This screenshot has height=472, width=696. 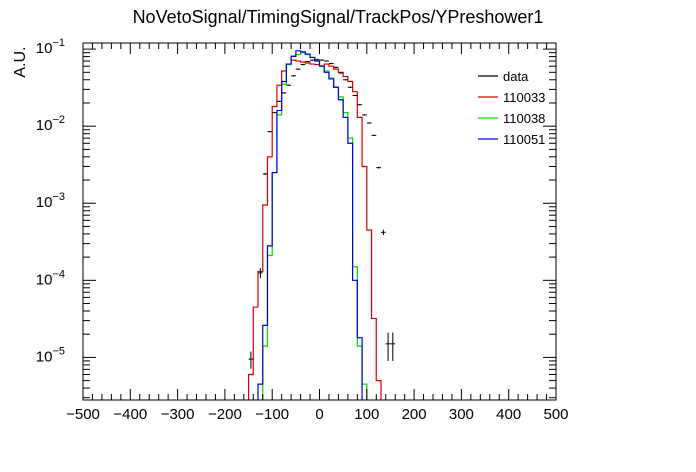 What do you see at coordinates (524, 139) in the screenshot?
I see `legend-label-110051: 110051` at bounding box center [524, 139].